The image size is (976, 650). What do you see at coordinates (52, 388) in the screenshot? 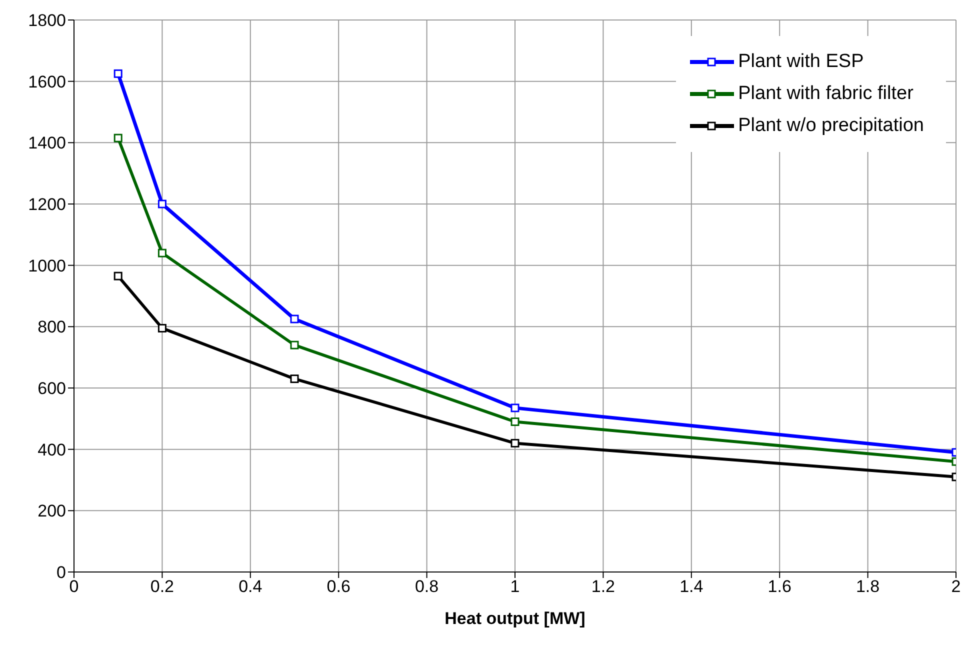
I see `y-tick-label: 600` at bounding box center [52, 388].